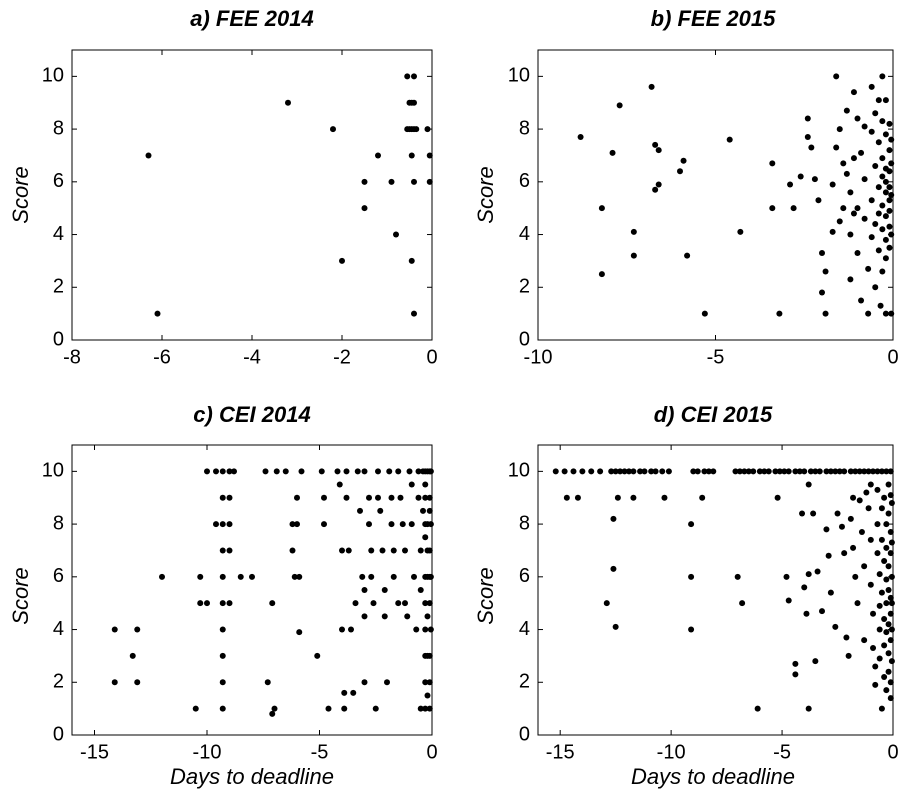 The height and width of the screenshot is (793, 898). Describe the element at coordinates (524, 629) in the screenshot. I see `y-tick-label: 4` at that location.